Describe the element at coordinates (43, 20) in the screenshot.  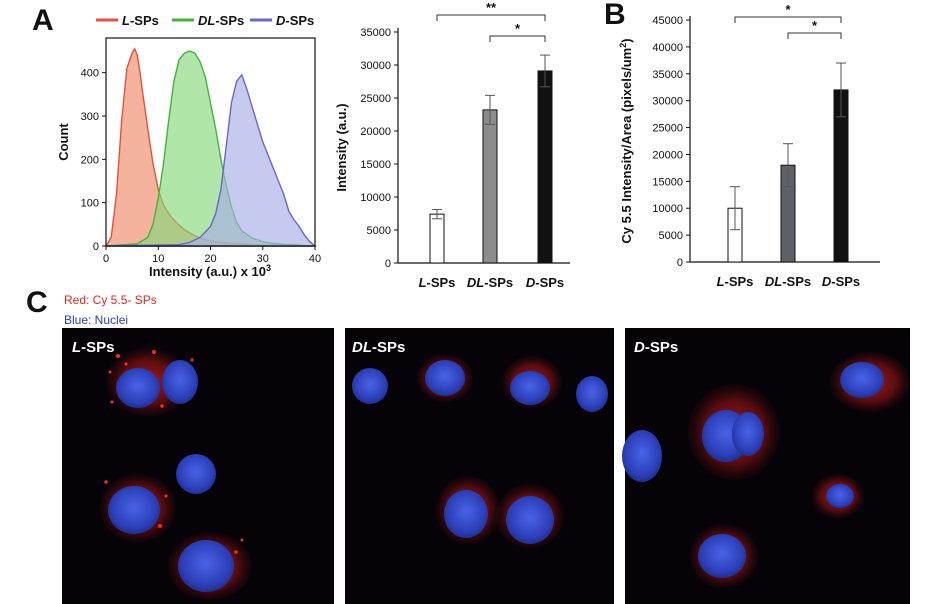
I see `panel-letter-a: A` at that location.